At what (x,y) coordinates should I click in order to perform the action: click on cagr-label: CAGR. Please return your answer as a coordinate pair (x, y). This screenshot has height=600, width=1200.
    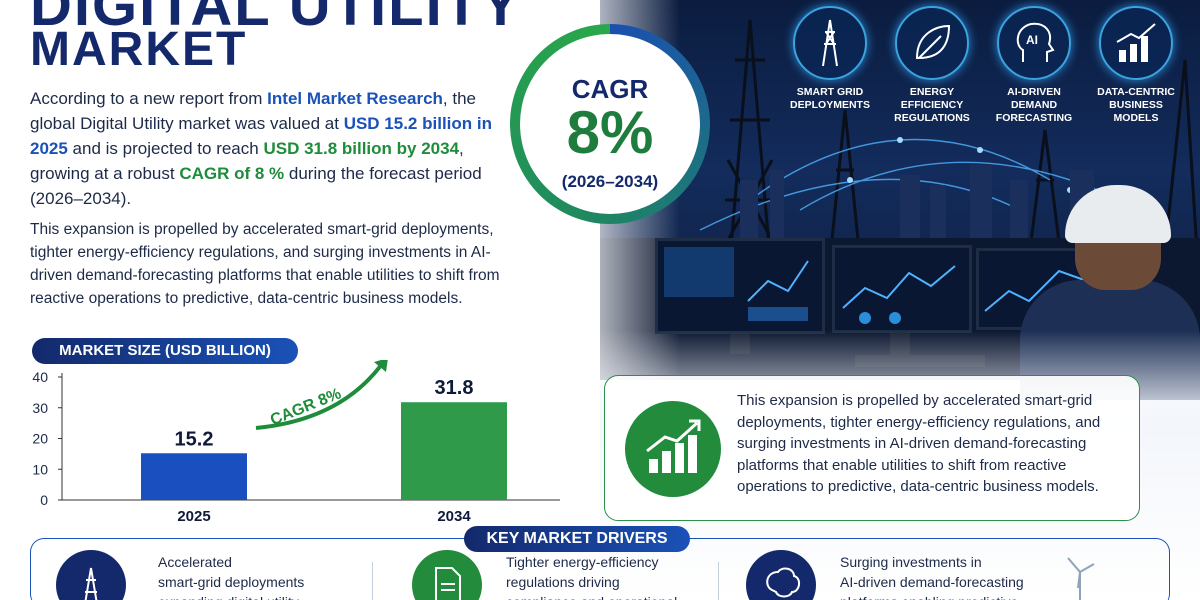
    Looking at the image, I should click on (610, 89).